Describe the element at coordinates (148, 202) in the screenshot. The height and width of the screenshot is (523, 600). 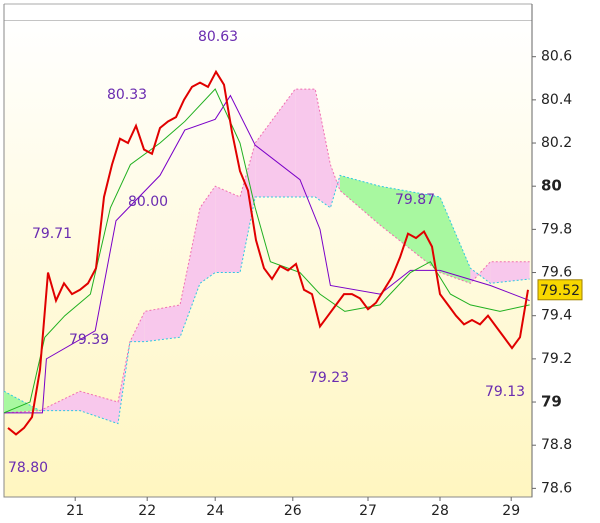
I see `annotation: 80.00` at that location.